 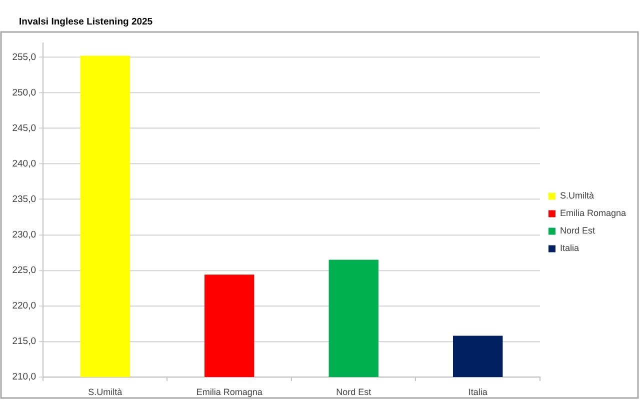 What do you see at coordinates (105, 391) in the screenshot?
I see `x-tick-label: S.Umiltà` at bounding box center [105, 391].